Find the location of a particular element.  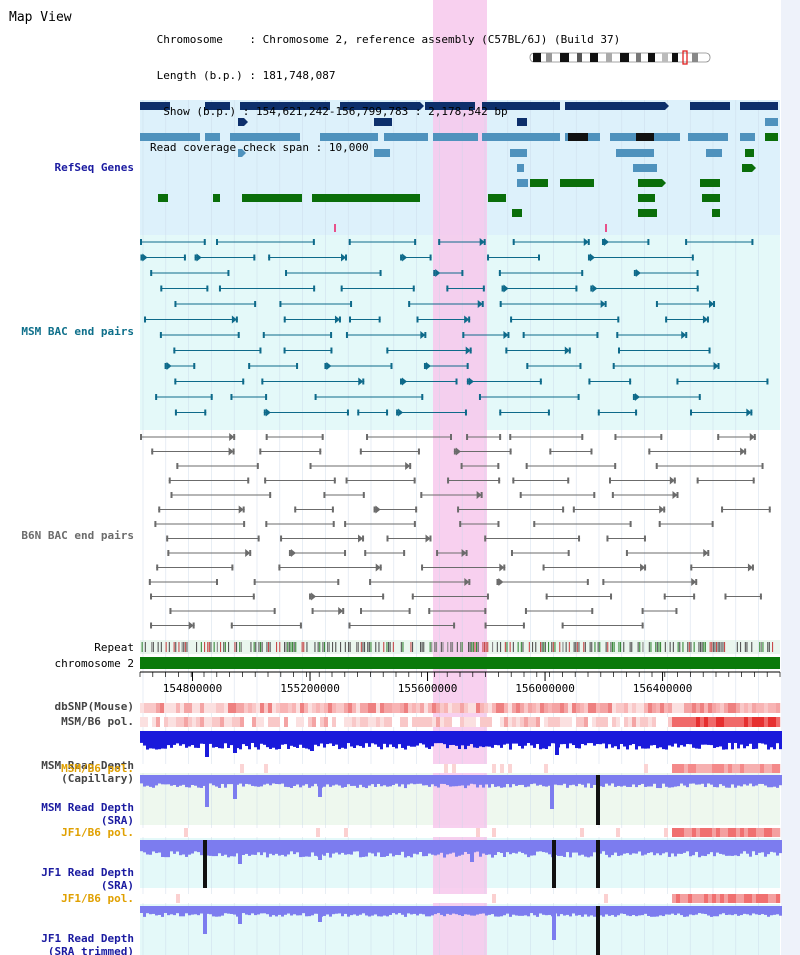

jf1-sra-label: JF1 Read Depth (SRA) is located at coordinates (87, 879).